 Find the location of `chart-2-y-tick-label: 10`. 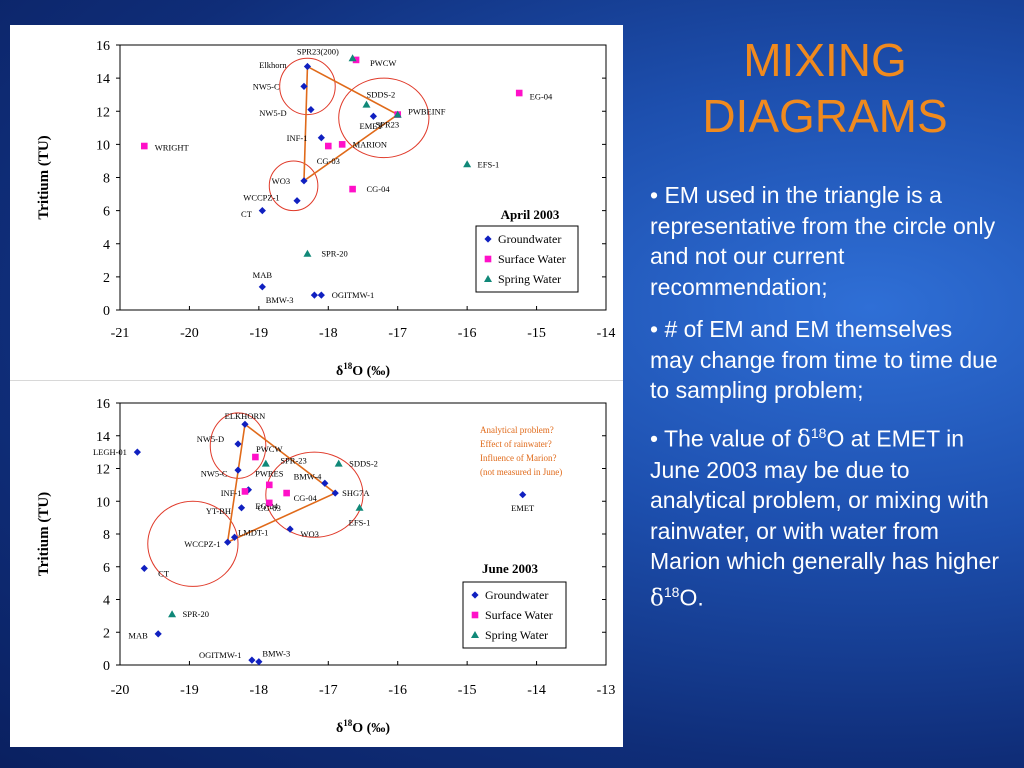

chart-2-y-tick-label: 10 is located at coordinates (103, 502).